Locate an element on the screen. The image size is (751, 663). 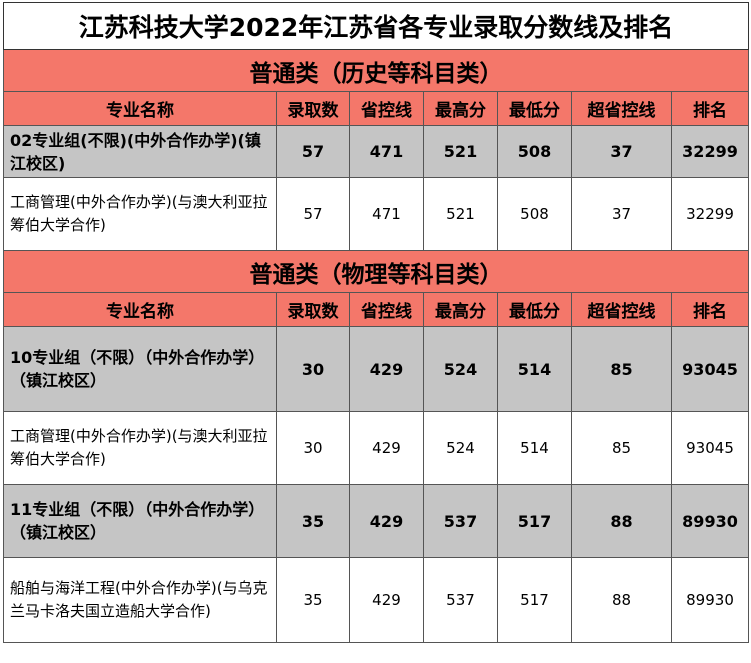
section-title: 普通类（历史等科目类） is located at coordinates (376, 70).